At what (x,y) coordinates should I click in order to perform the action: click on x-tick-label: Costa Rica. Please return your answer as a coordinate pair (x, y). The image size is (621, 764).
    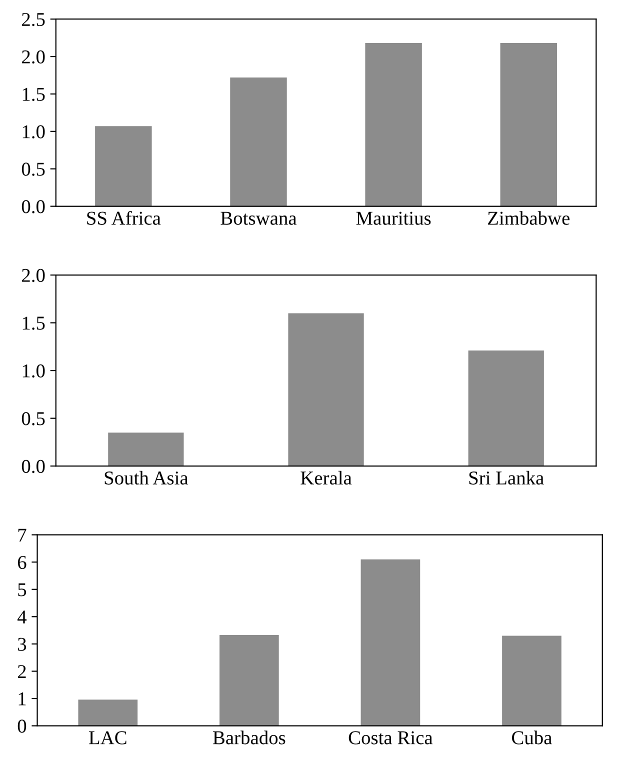
    Looking at the image, I should click on (390, 737).